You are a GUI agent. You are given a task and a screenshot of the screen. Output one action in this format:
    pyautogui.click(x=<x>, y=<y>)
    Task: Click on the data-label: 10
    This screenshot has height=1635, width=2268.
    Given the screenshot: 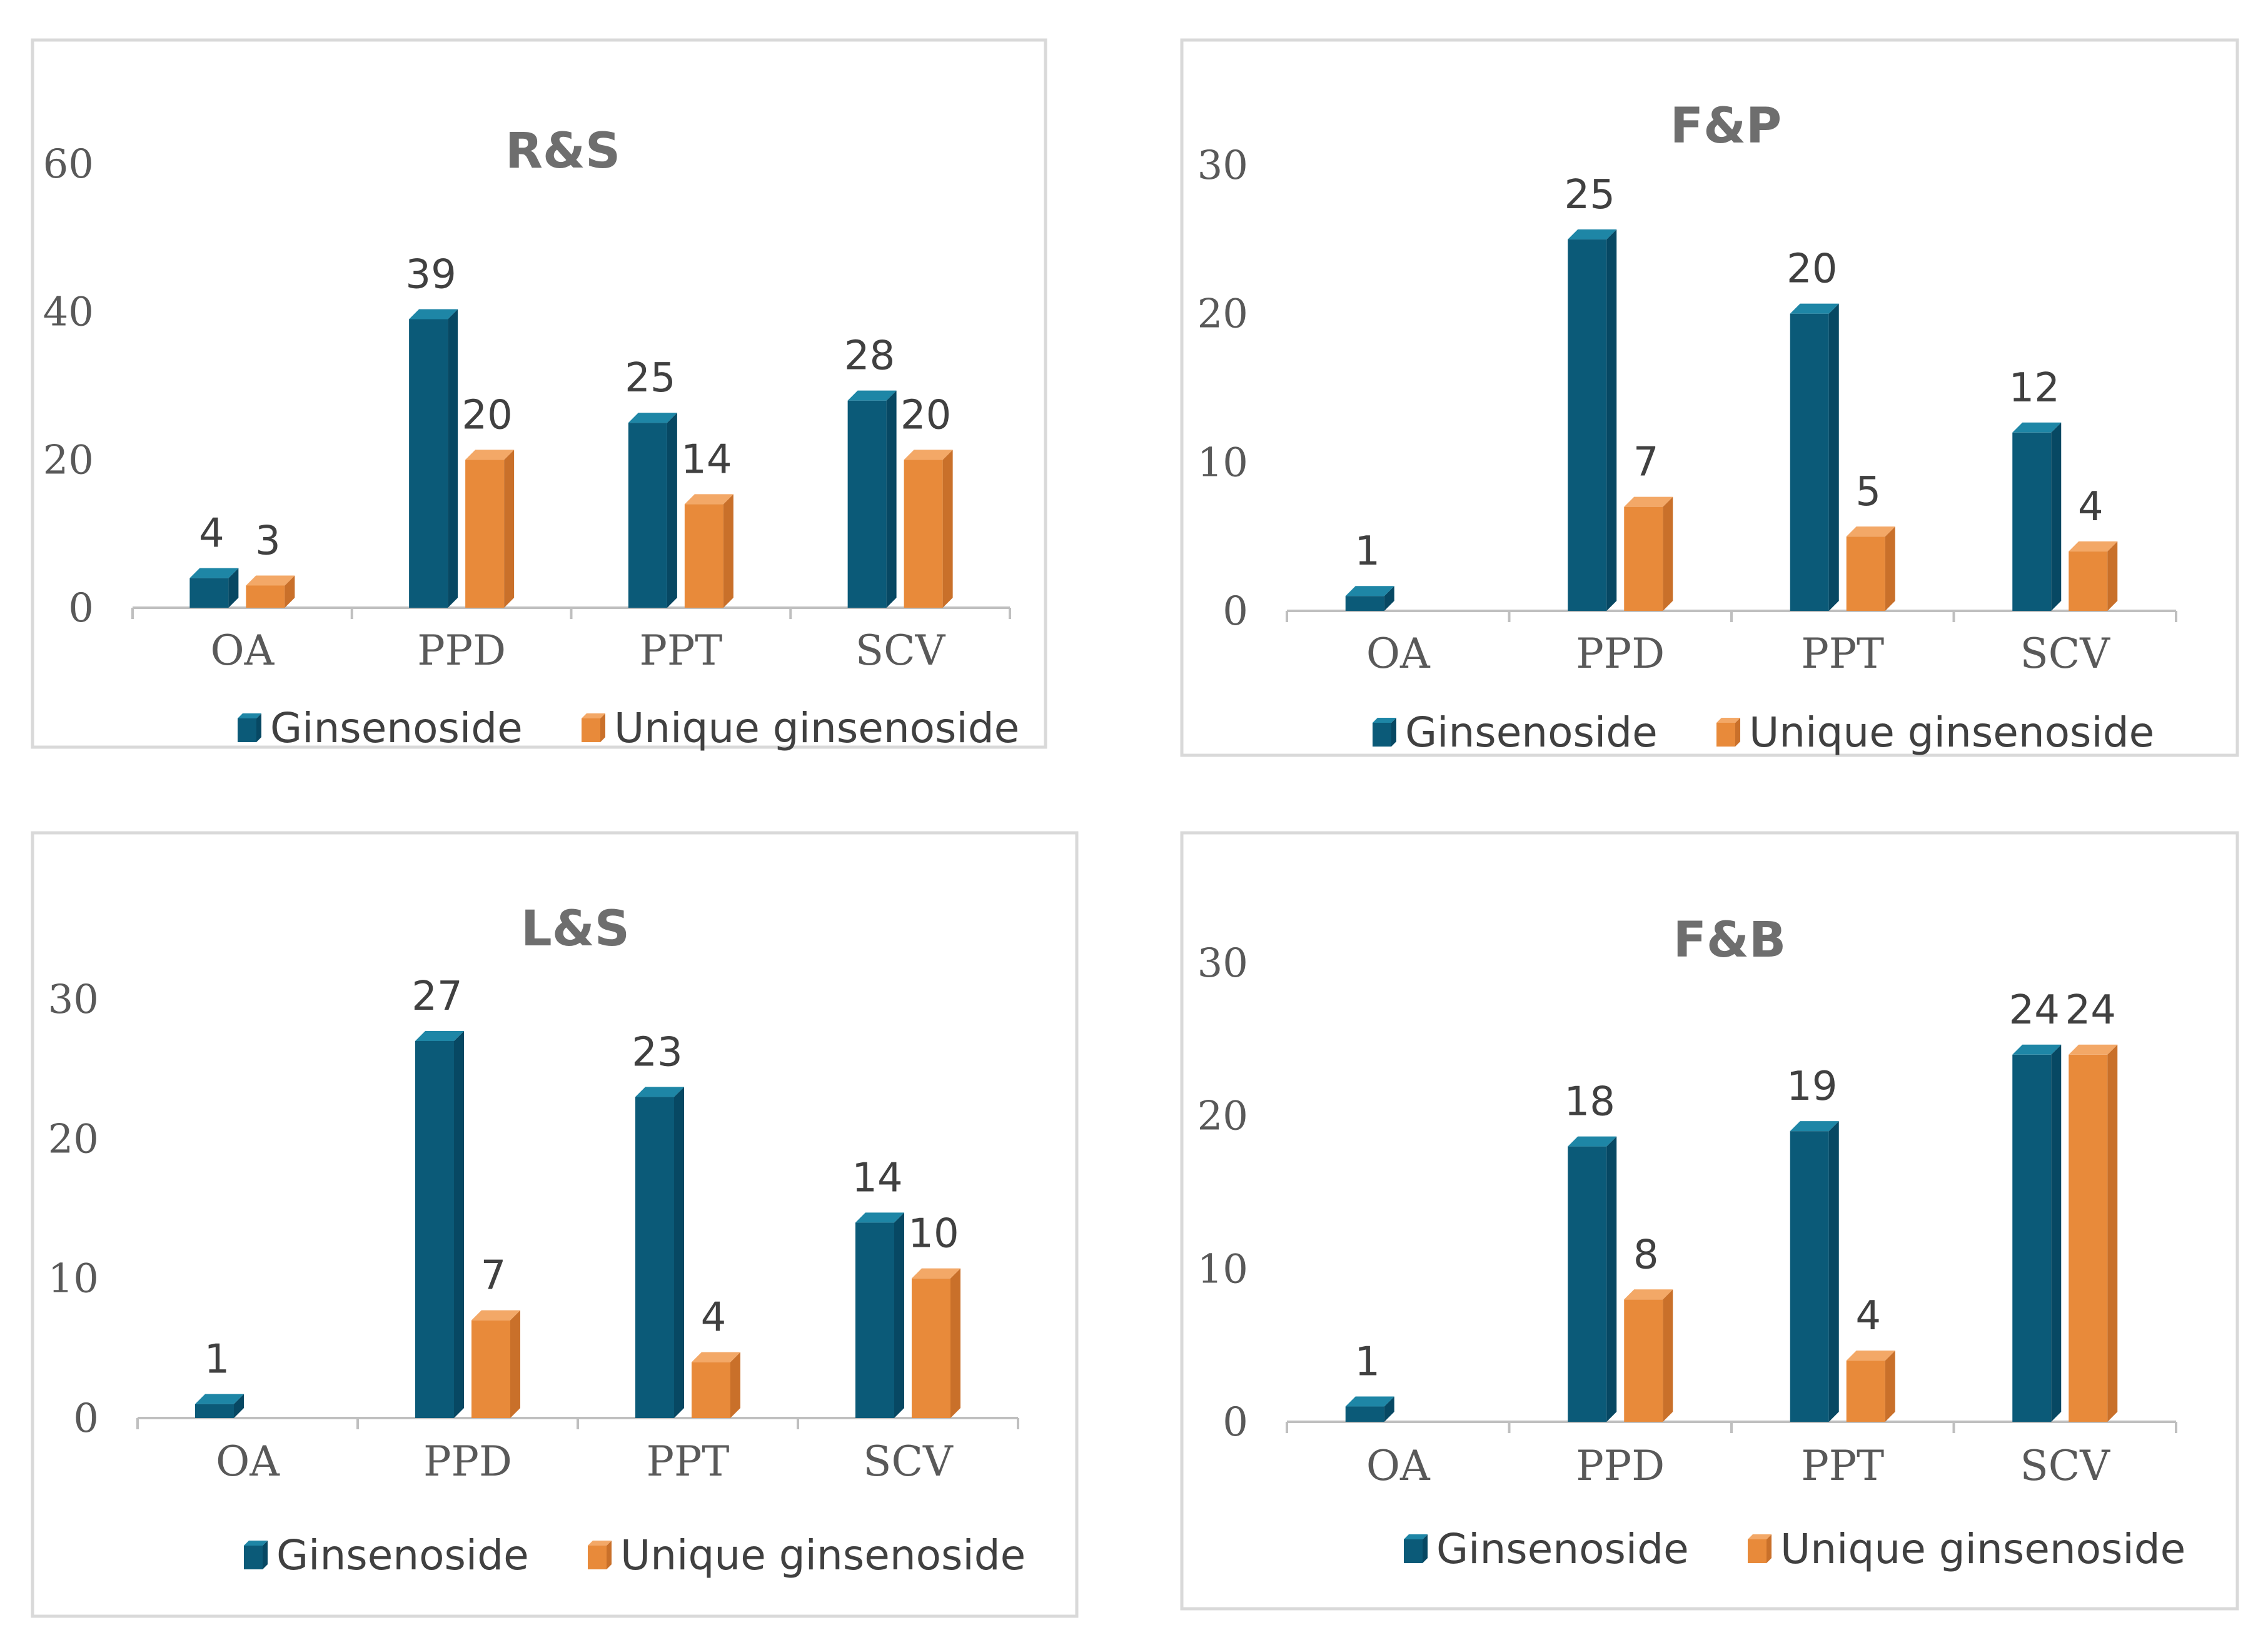 What is the action you would take?
    pyautogui.click(x=933, y=1234)
    